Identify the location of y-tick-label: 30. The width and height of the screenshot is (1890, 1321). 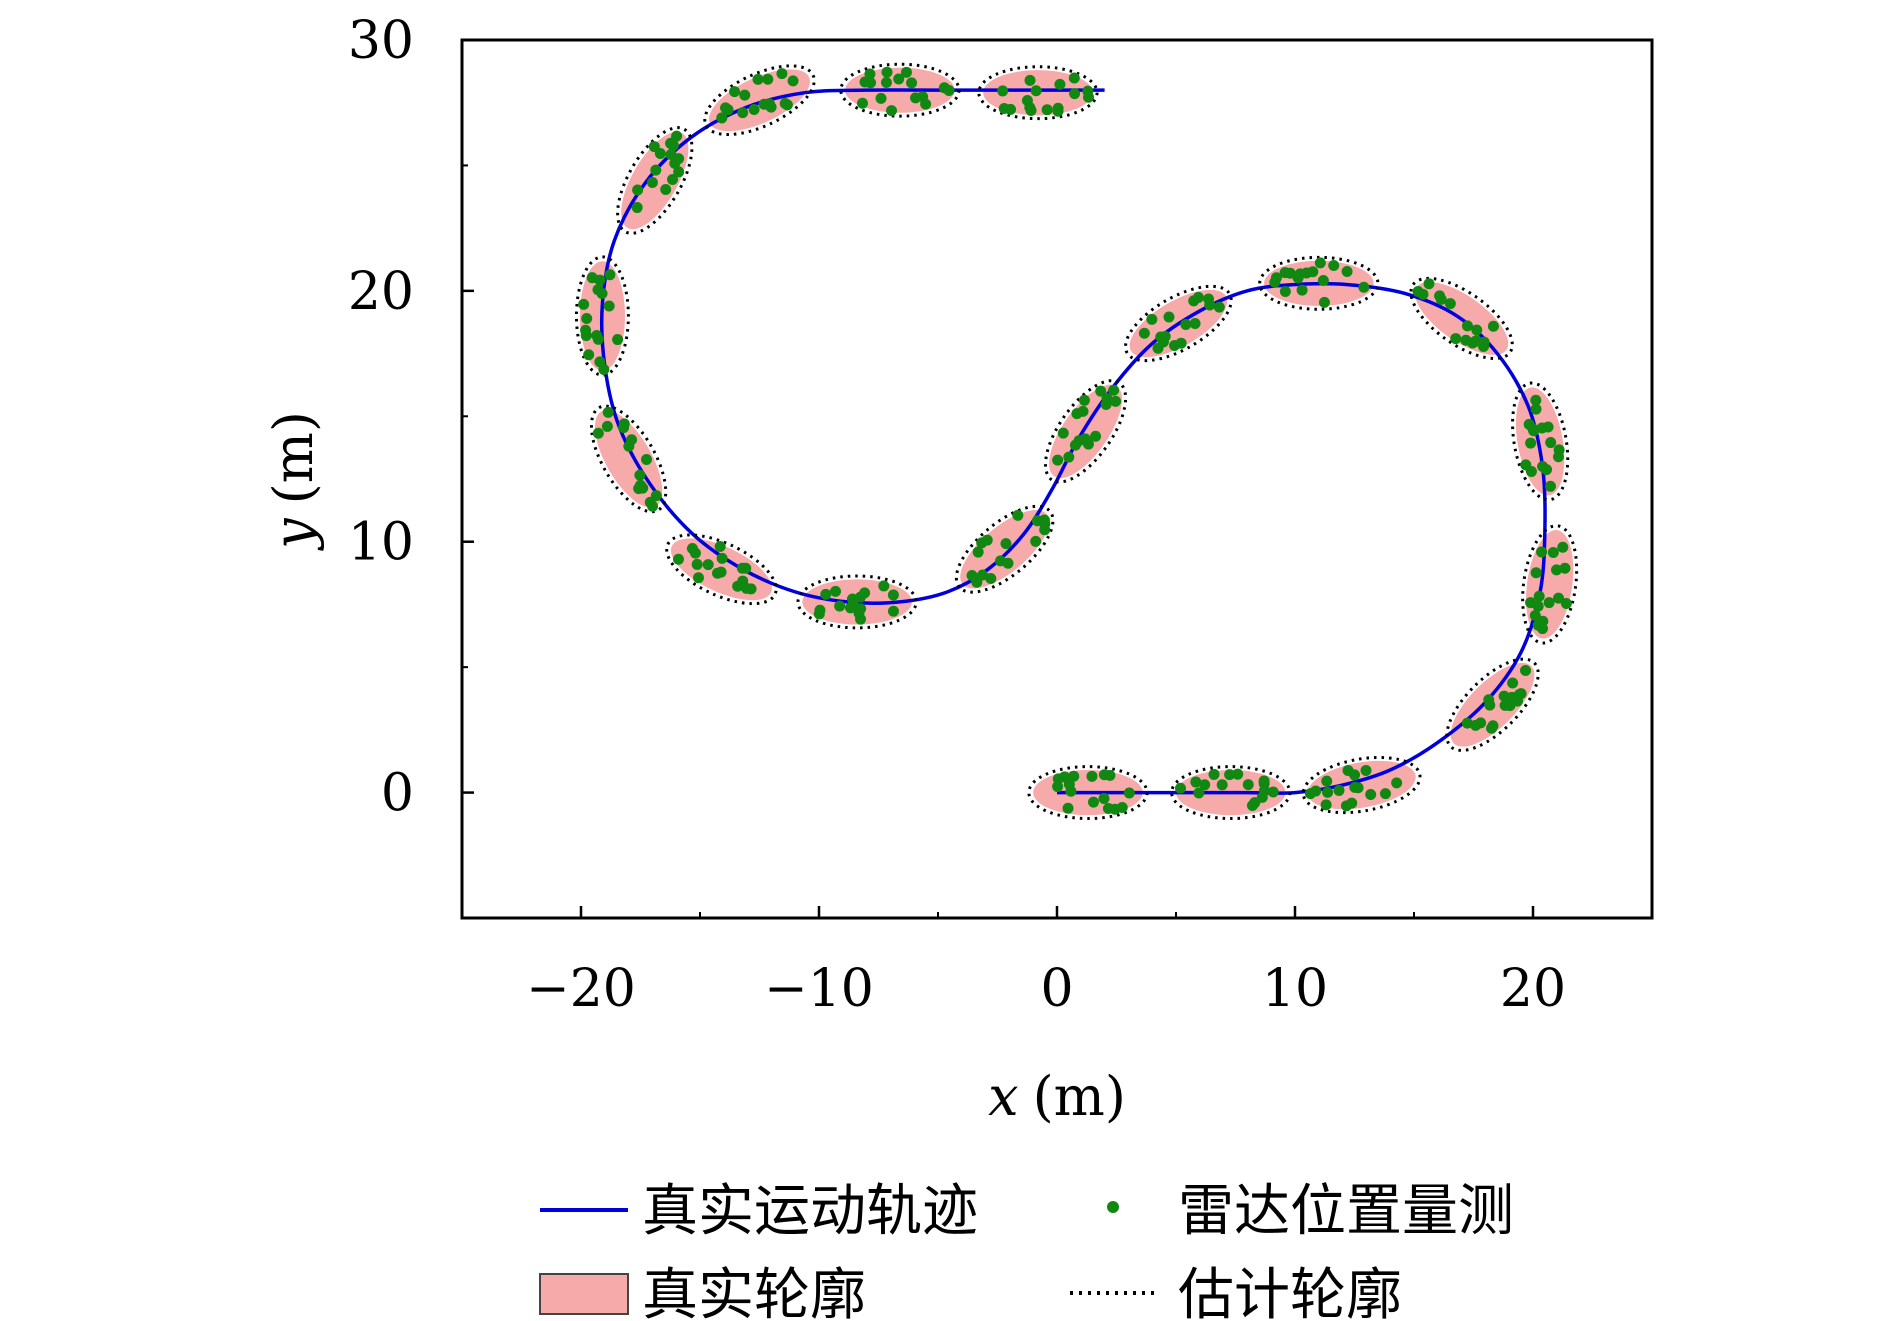
(381, 41).